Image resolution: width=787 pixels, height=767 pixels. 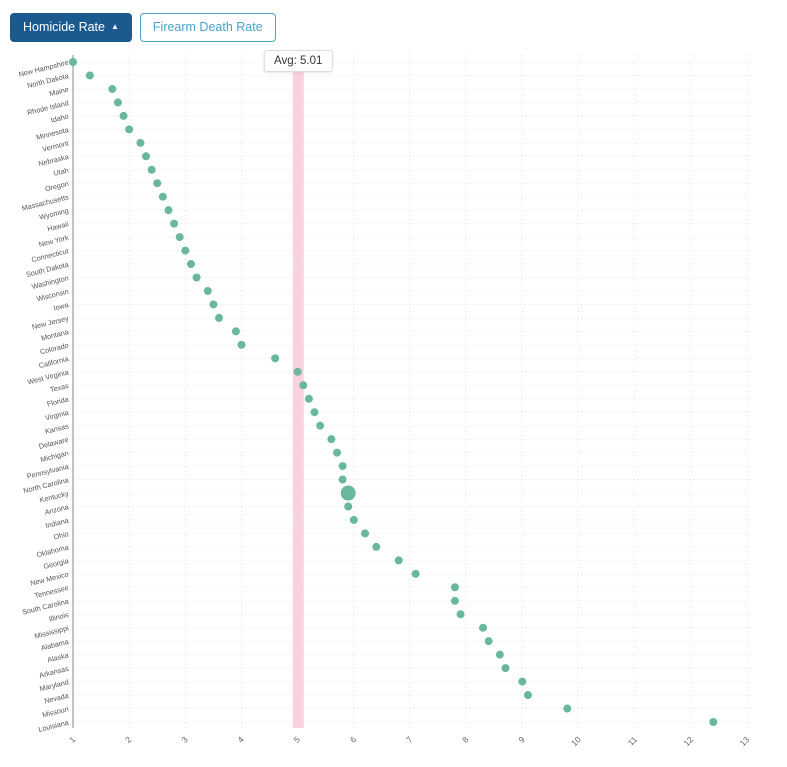 I want to click on y-axis-label: Illinois, so click(x=59, y=617).